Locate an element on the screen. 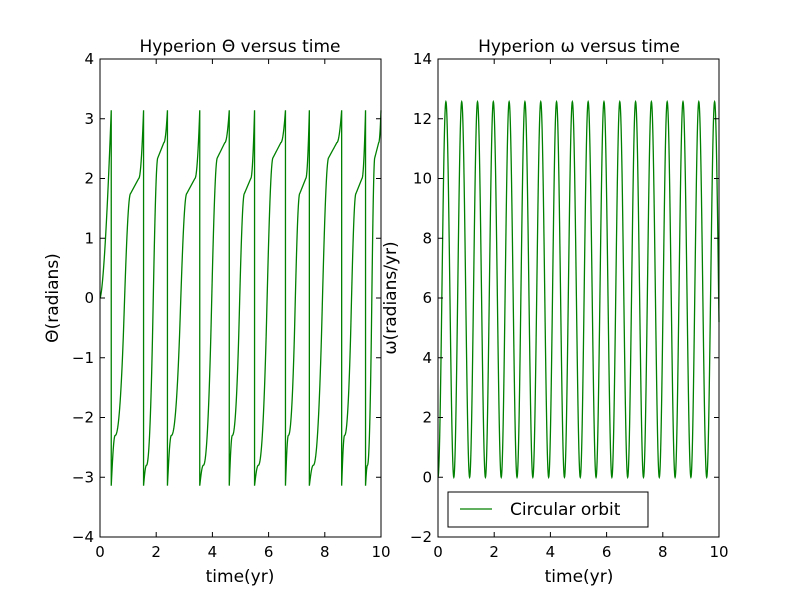 The image size is (800, 596). omega-y-tick-label: 10 is located at coordinates (422, 179).